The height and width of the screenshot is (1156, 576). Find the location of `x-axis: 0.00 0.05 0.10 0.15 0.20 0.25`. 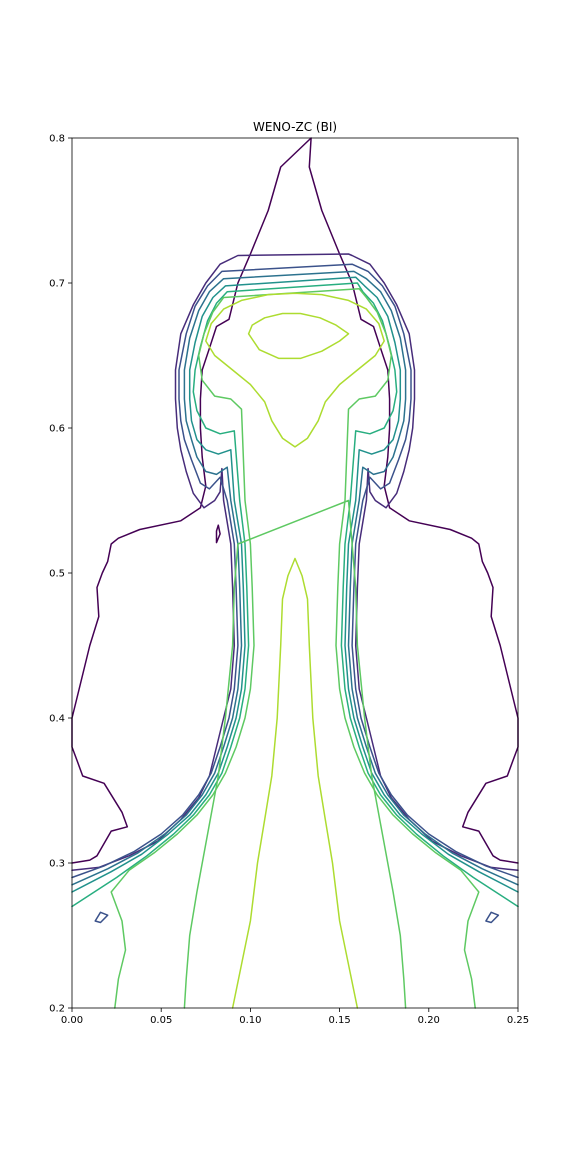

x-axis: 0.00 0.05 0.10 0.15 0.20 0.25 is located at coordinates (295, 1017).